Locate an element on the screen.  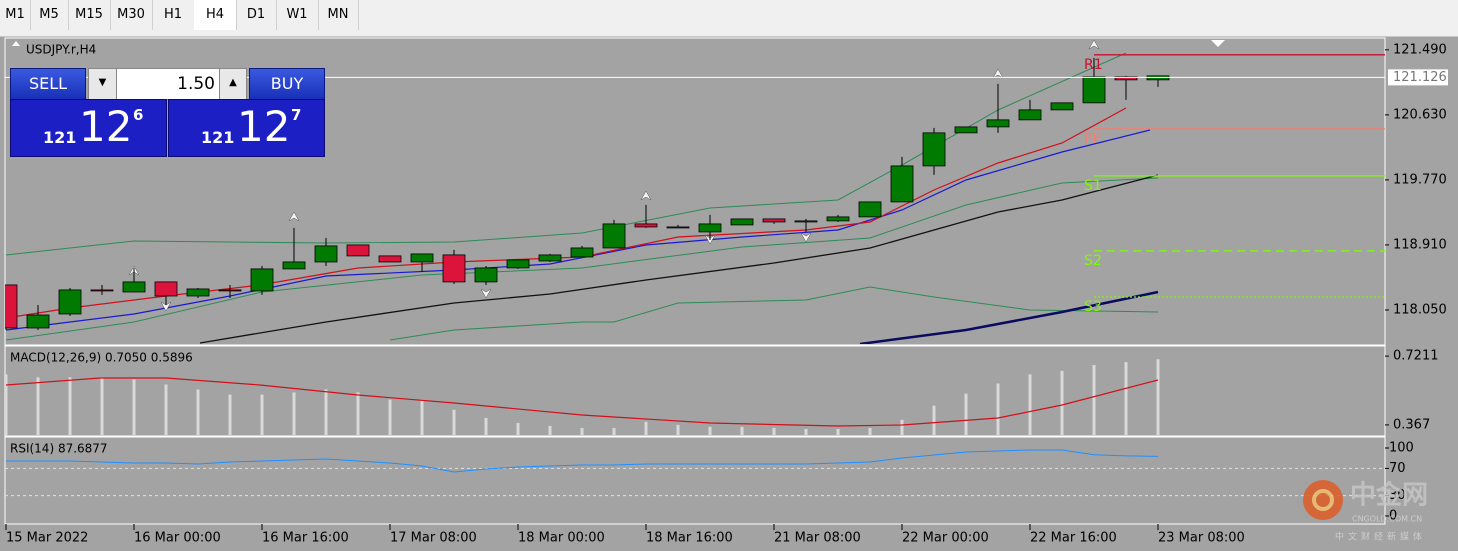
y-tick-label: 119.770 is located at coordinates (1420, 179).